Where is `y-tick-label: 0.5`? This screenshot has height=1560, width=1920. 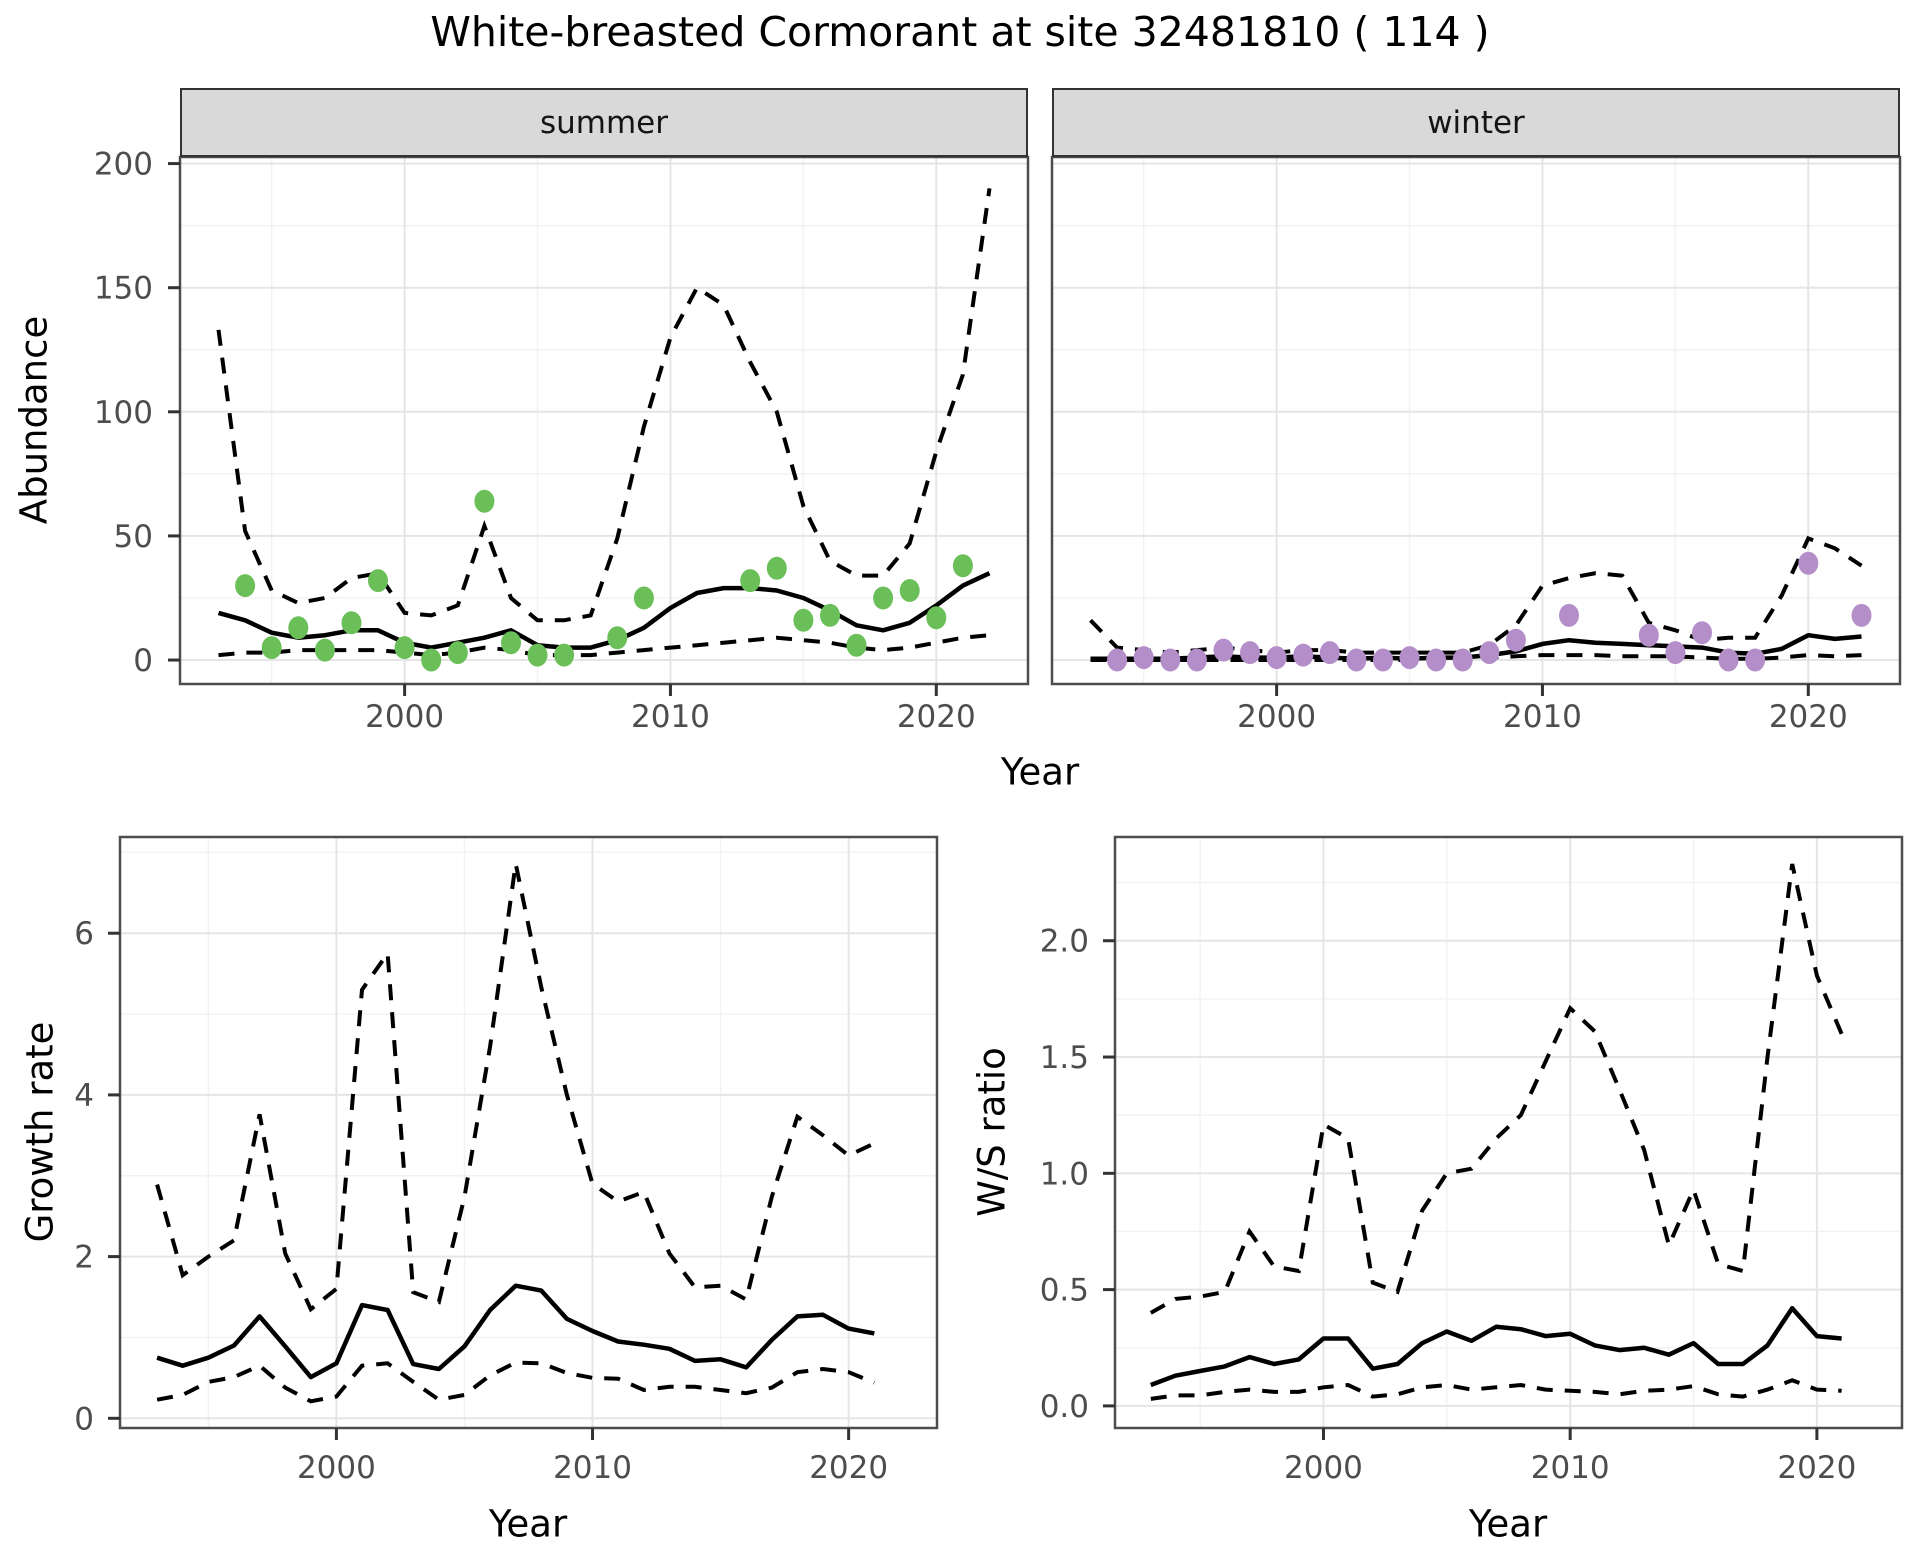
y-tick-label: 0.5 is located at coordinates (1064, 1291).